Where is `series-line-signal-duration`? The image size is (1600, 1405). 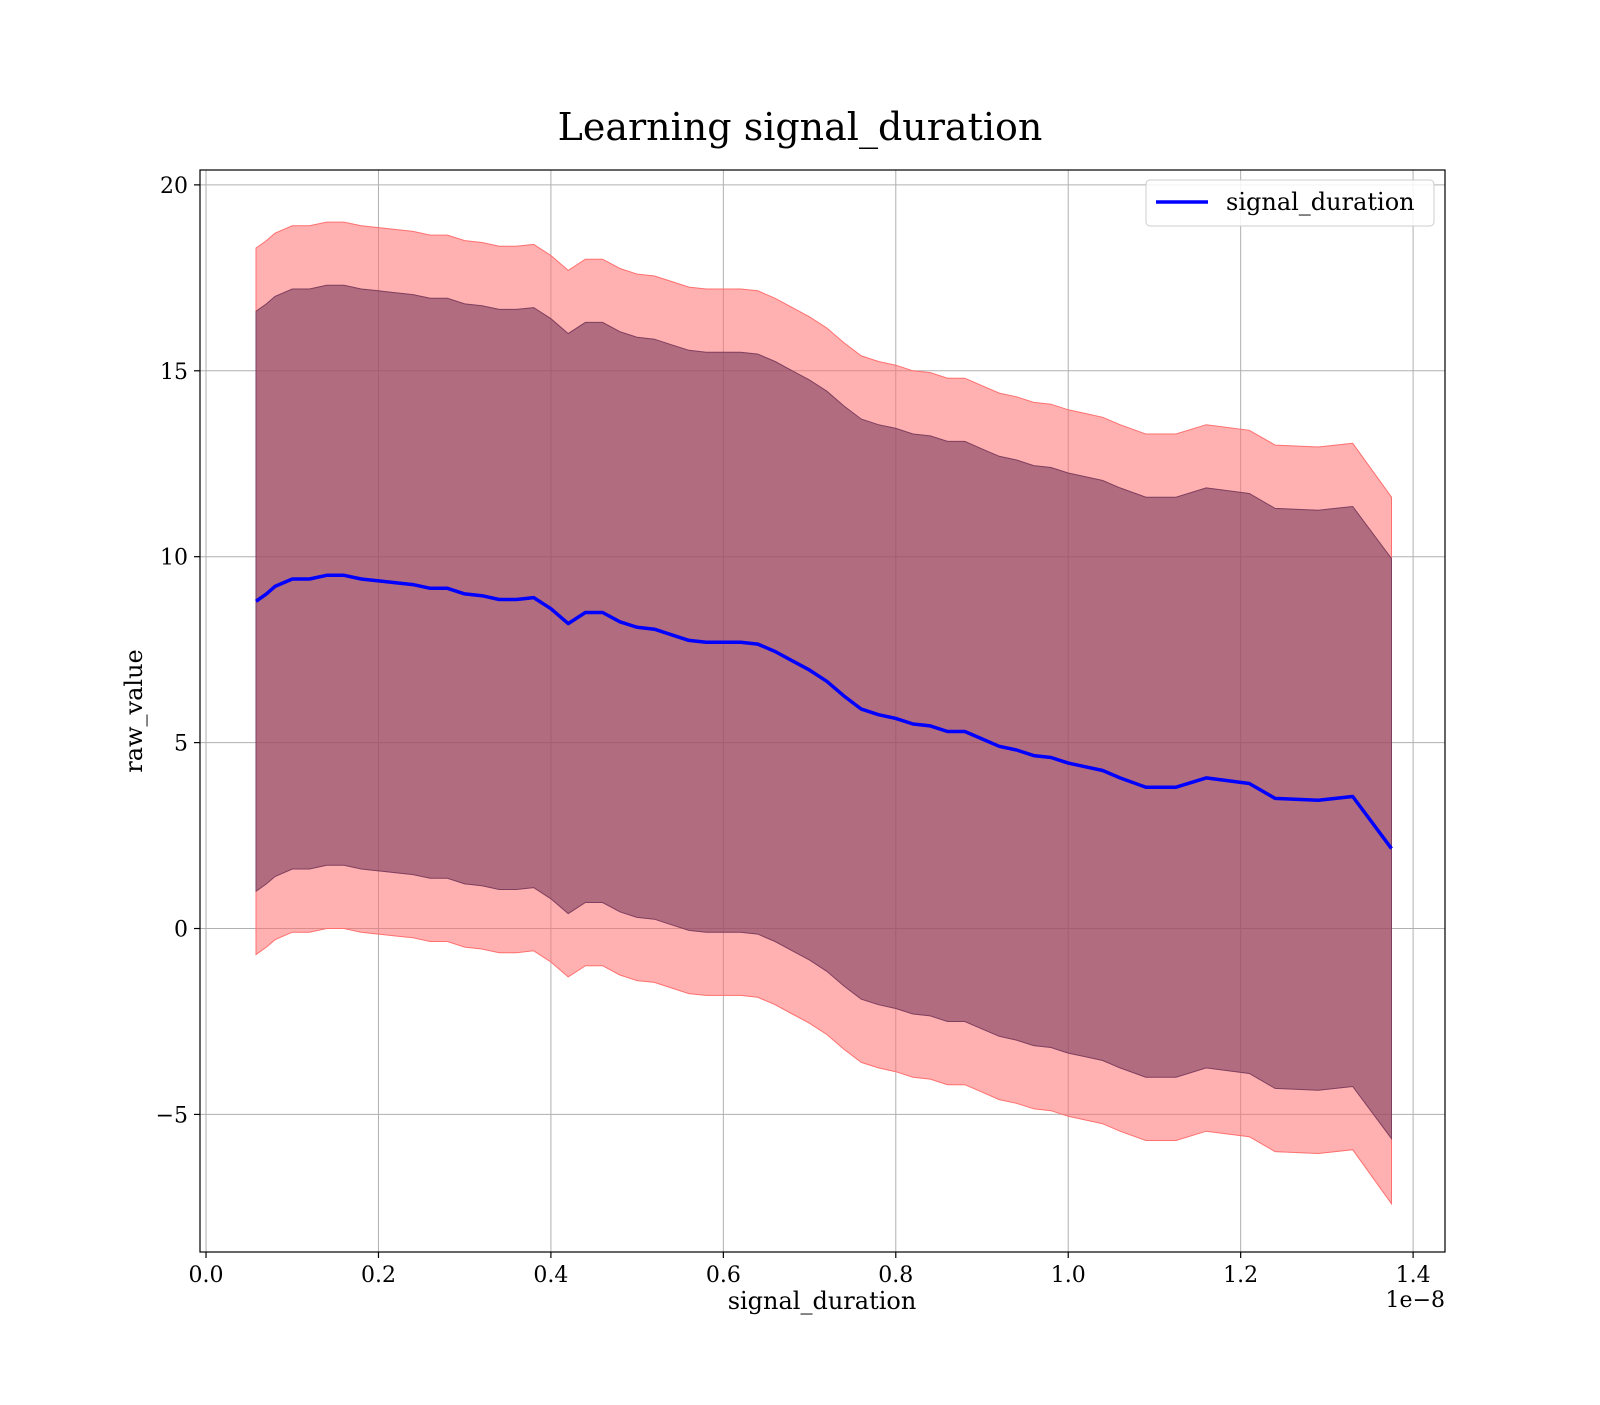 series-line-signal-duration is located at coordinates (823, 711).